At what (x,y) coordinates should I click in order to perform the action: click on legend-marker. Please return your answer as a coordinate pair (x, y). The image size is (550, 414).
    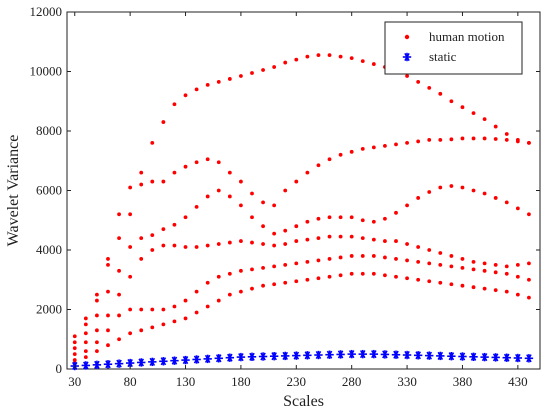
    Looking at the image, I should click on (407, 37).